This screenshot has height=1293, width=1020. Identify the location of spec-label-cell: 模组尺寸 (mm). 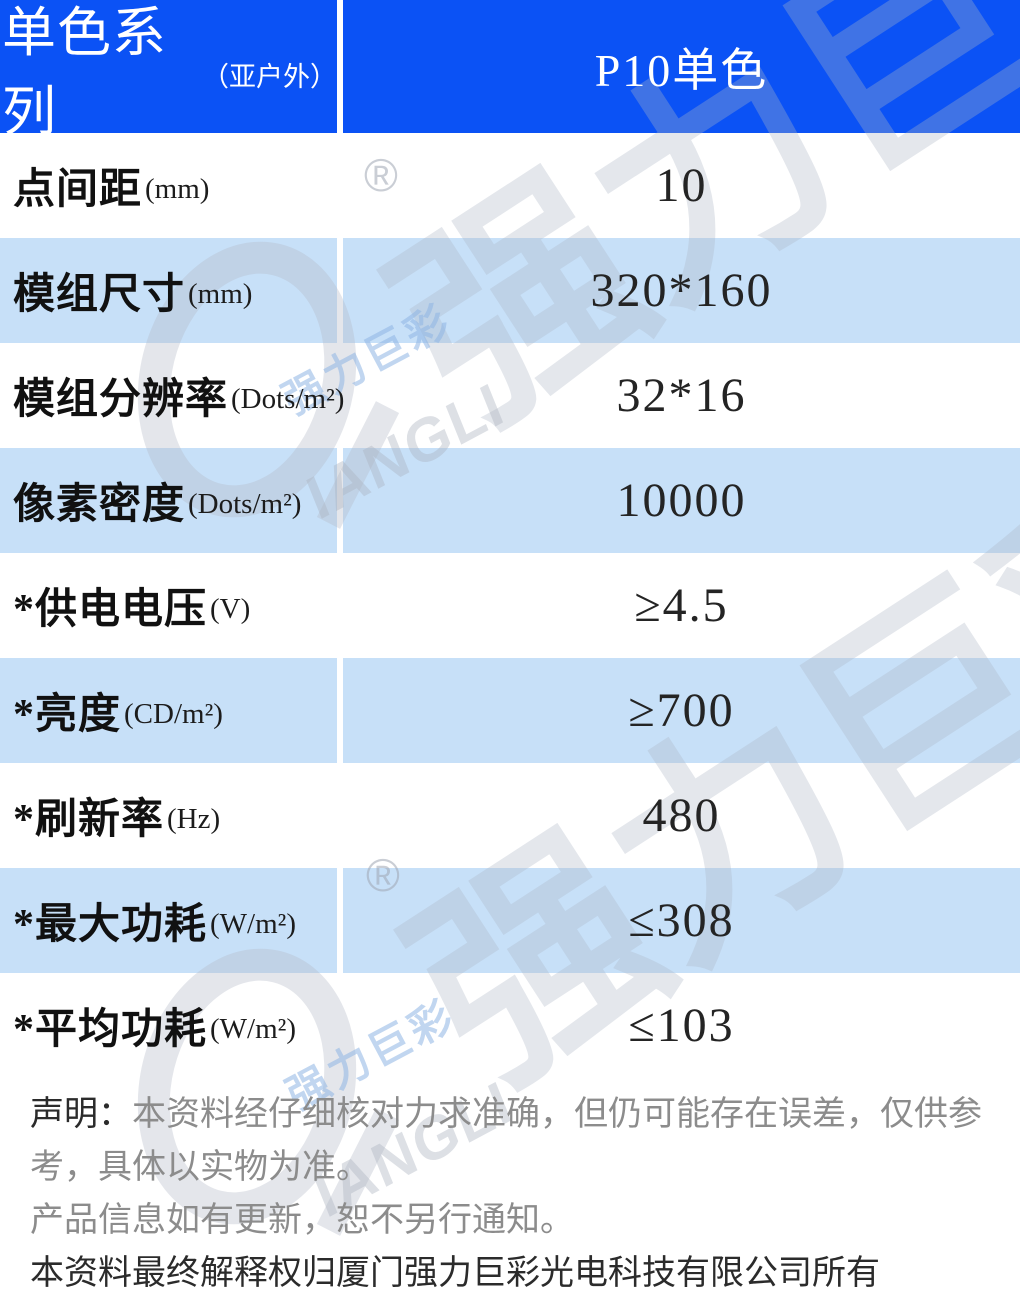
(168, 290).